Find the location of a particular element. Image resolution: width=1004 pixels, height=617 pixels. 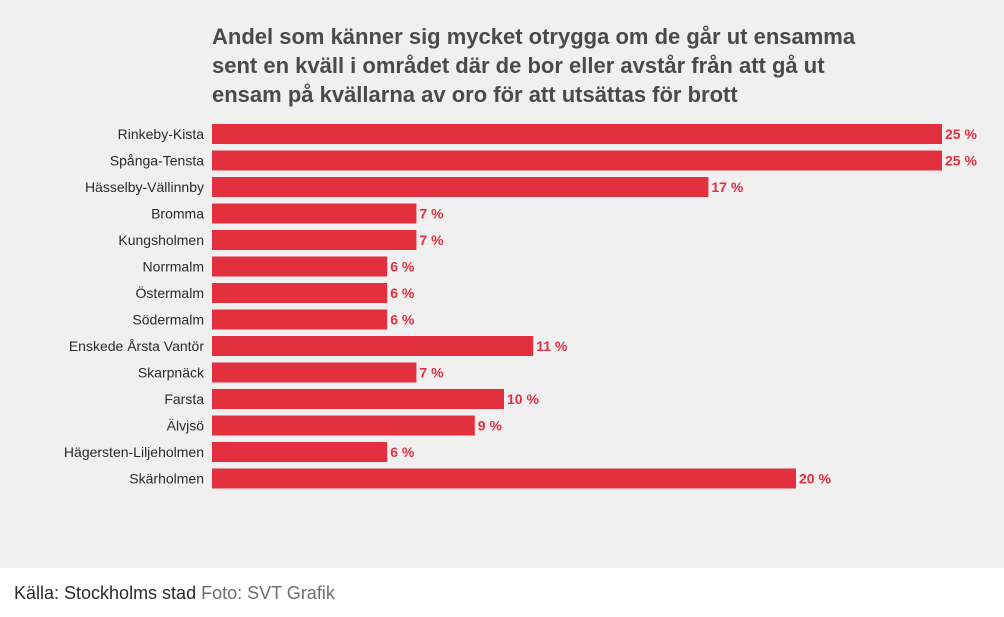

value-label: 10 % is located at coordinates (523, 399).